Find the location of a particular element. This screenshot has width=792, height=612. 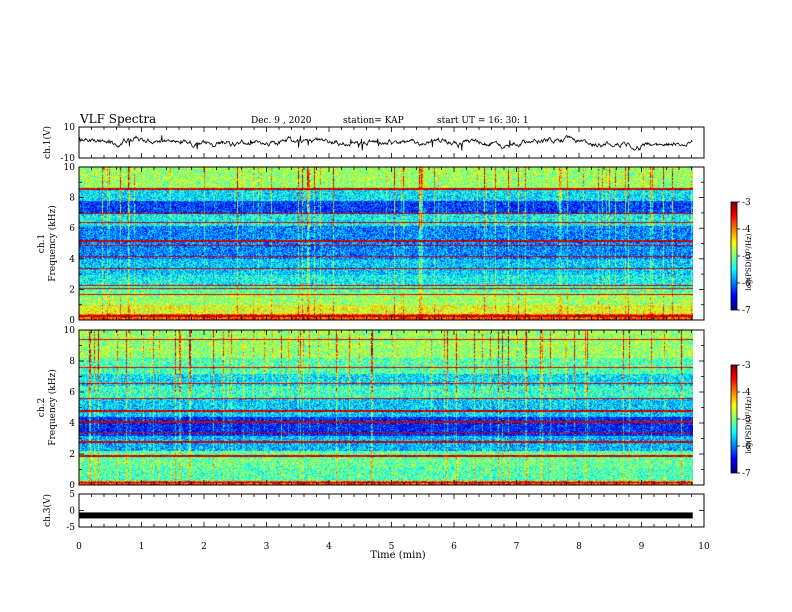

y-tick-label: 5 is located at coordinates (72, 495).